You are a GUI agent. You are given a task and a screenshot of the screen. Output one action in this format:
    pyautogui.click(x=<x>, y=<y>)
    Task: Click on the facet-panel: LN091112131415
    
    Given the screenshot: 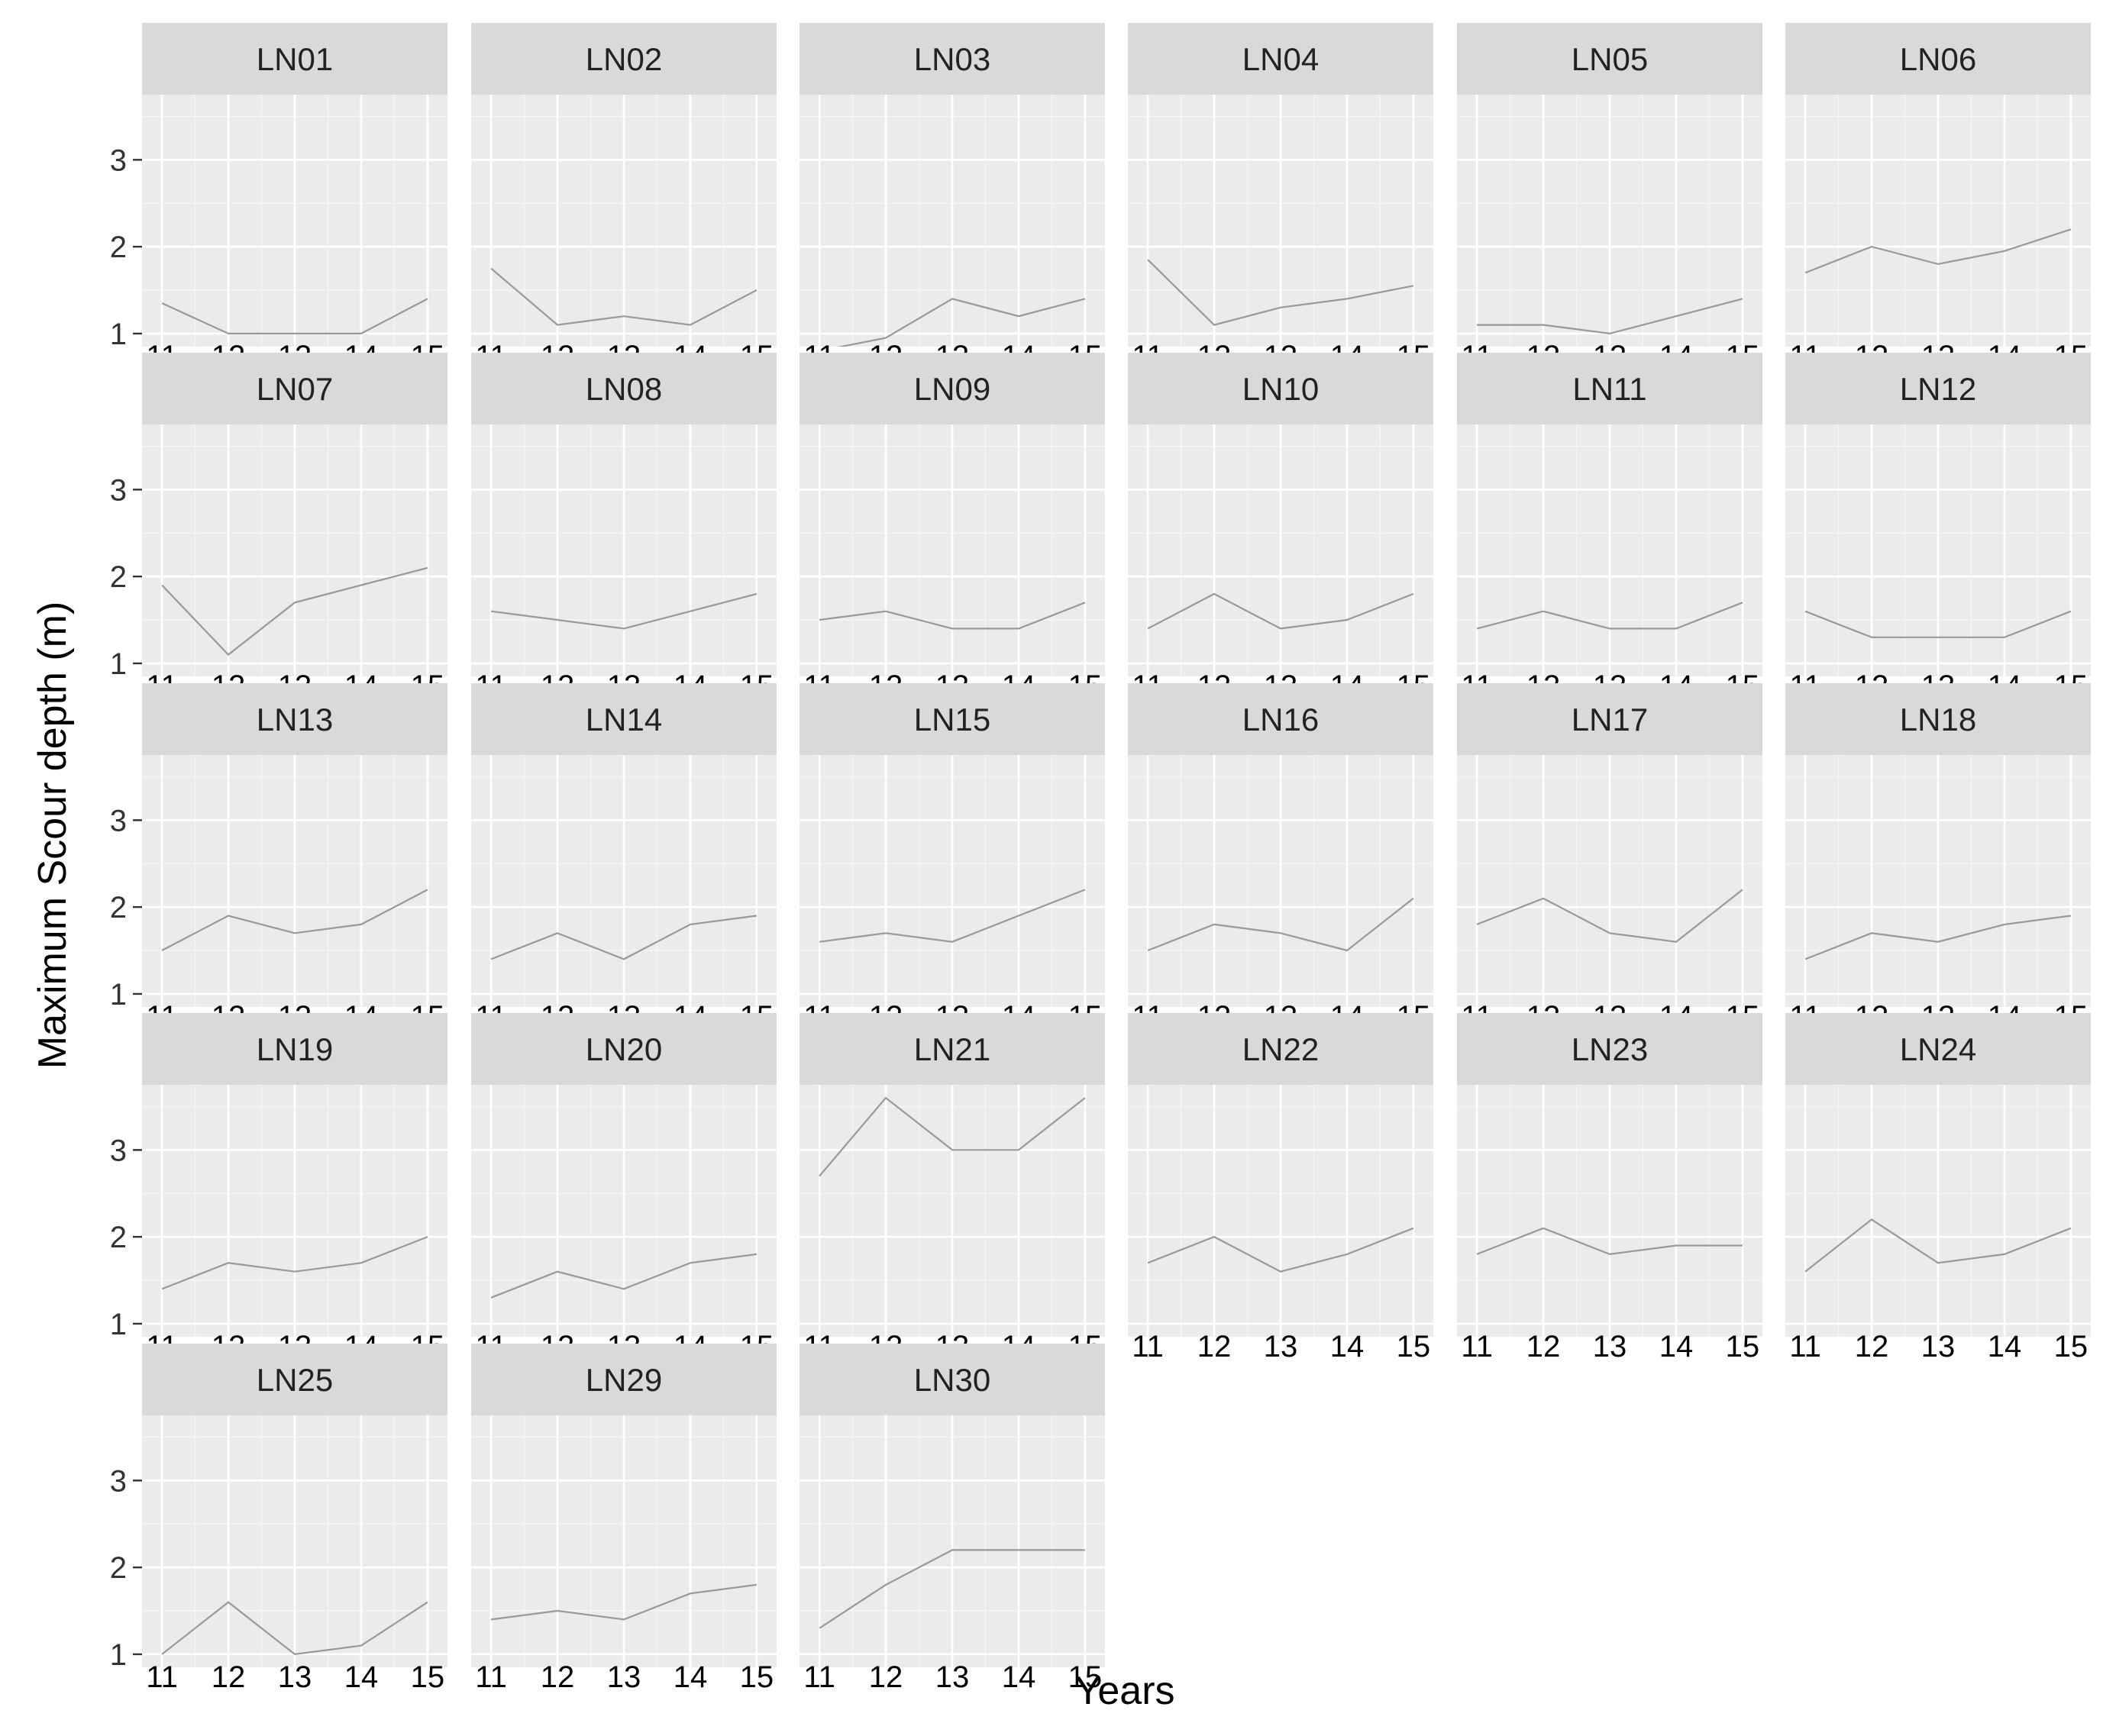 What is the action you would take?
    pyautogui.click(x=952, y=528)
    